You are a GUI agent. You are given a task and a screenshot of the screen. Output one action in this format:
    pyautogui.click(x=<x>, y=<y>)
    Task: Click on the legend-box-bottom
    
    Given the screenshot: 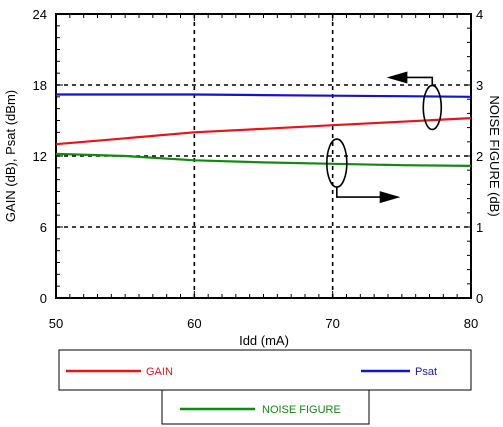 What is the action you would take?
    pyautogui.click(x=265, y=407)
    